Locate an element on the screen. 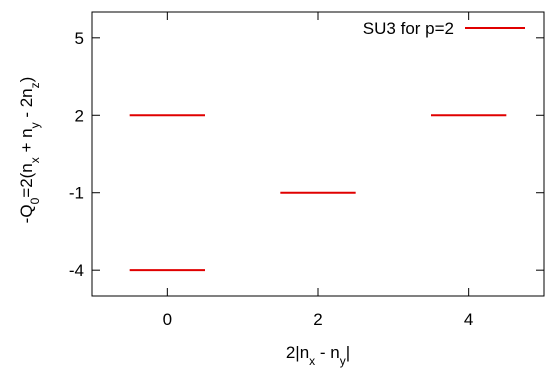 The width and height of the screenshot is (548, 368). x-tick-label: 4 is located at coordinates (468, 319).